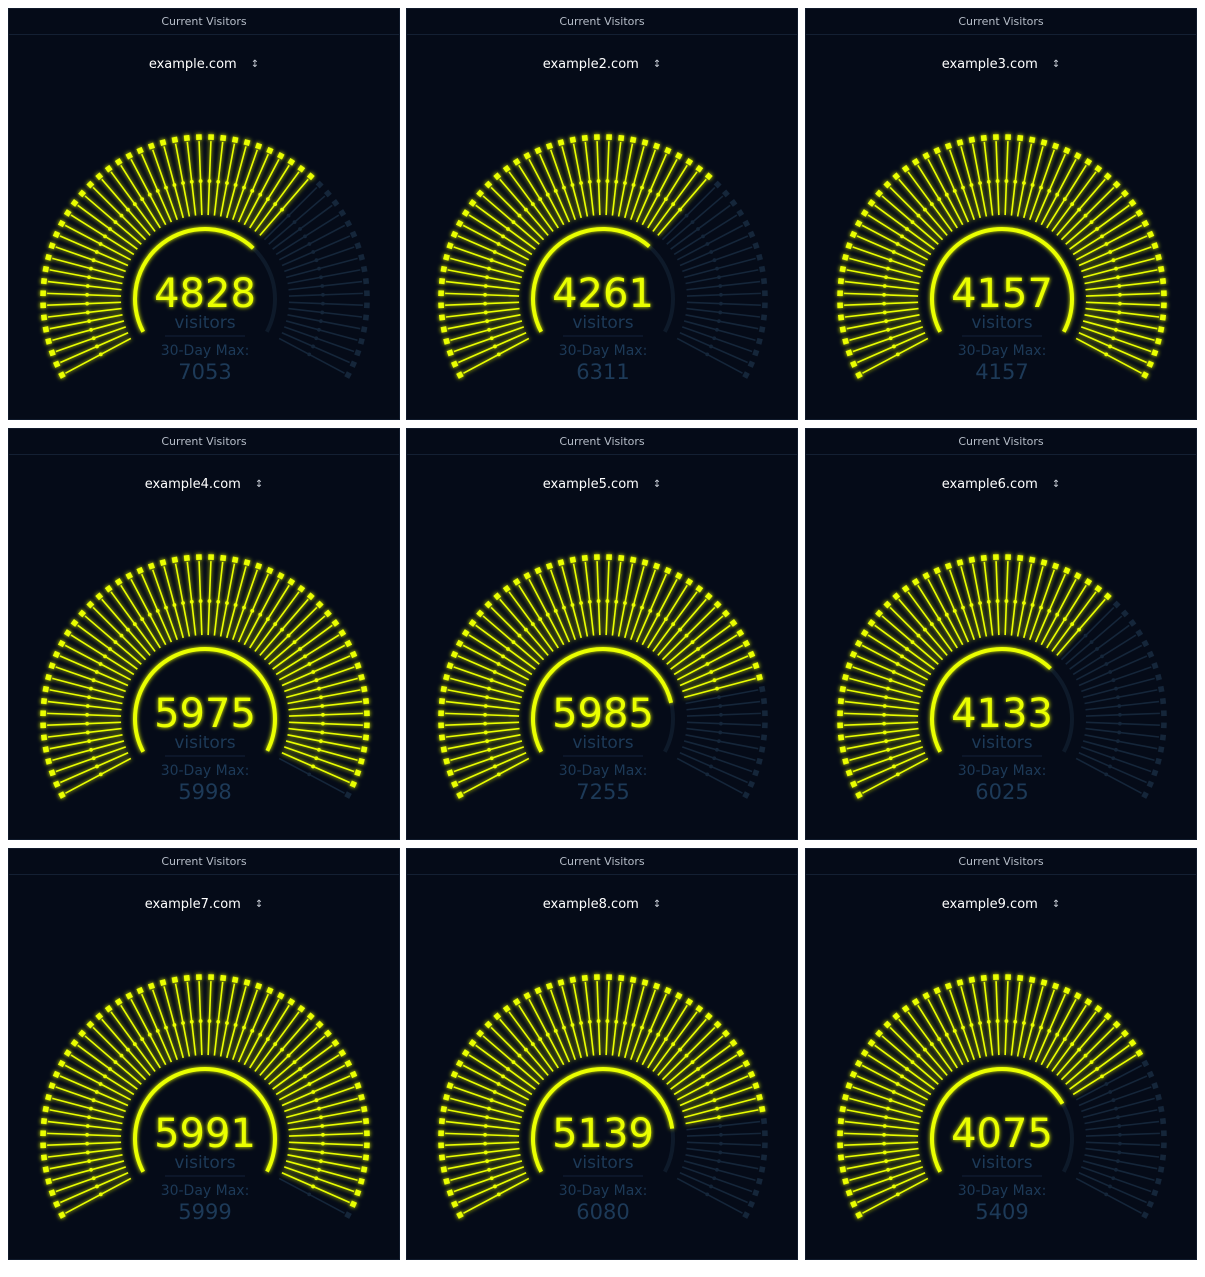 This screenshot has width=1205, height=1277. Describe the element at coordinates (204, 62) in the screenshot. I see `site-selector: example.com ↕` at that location.